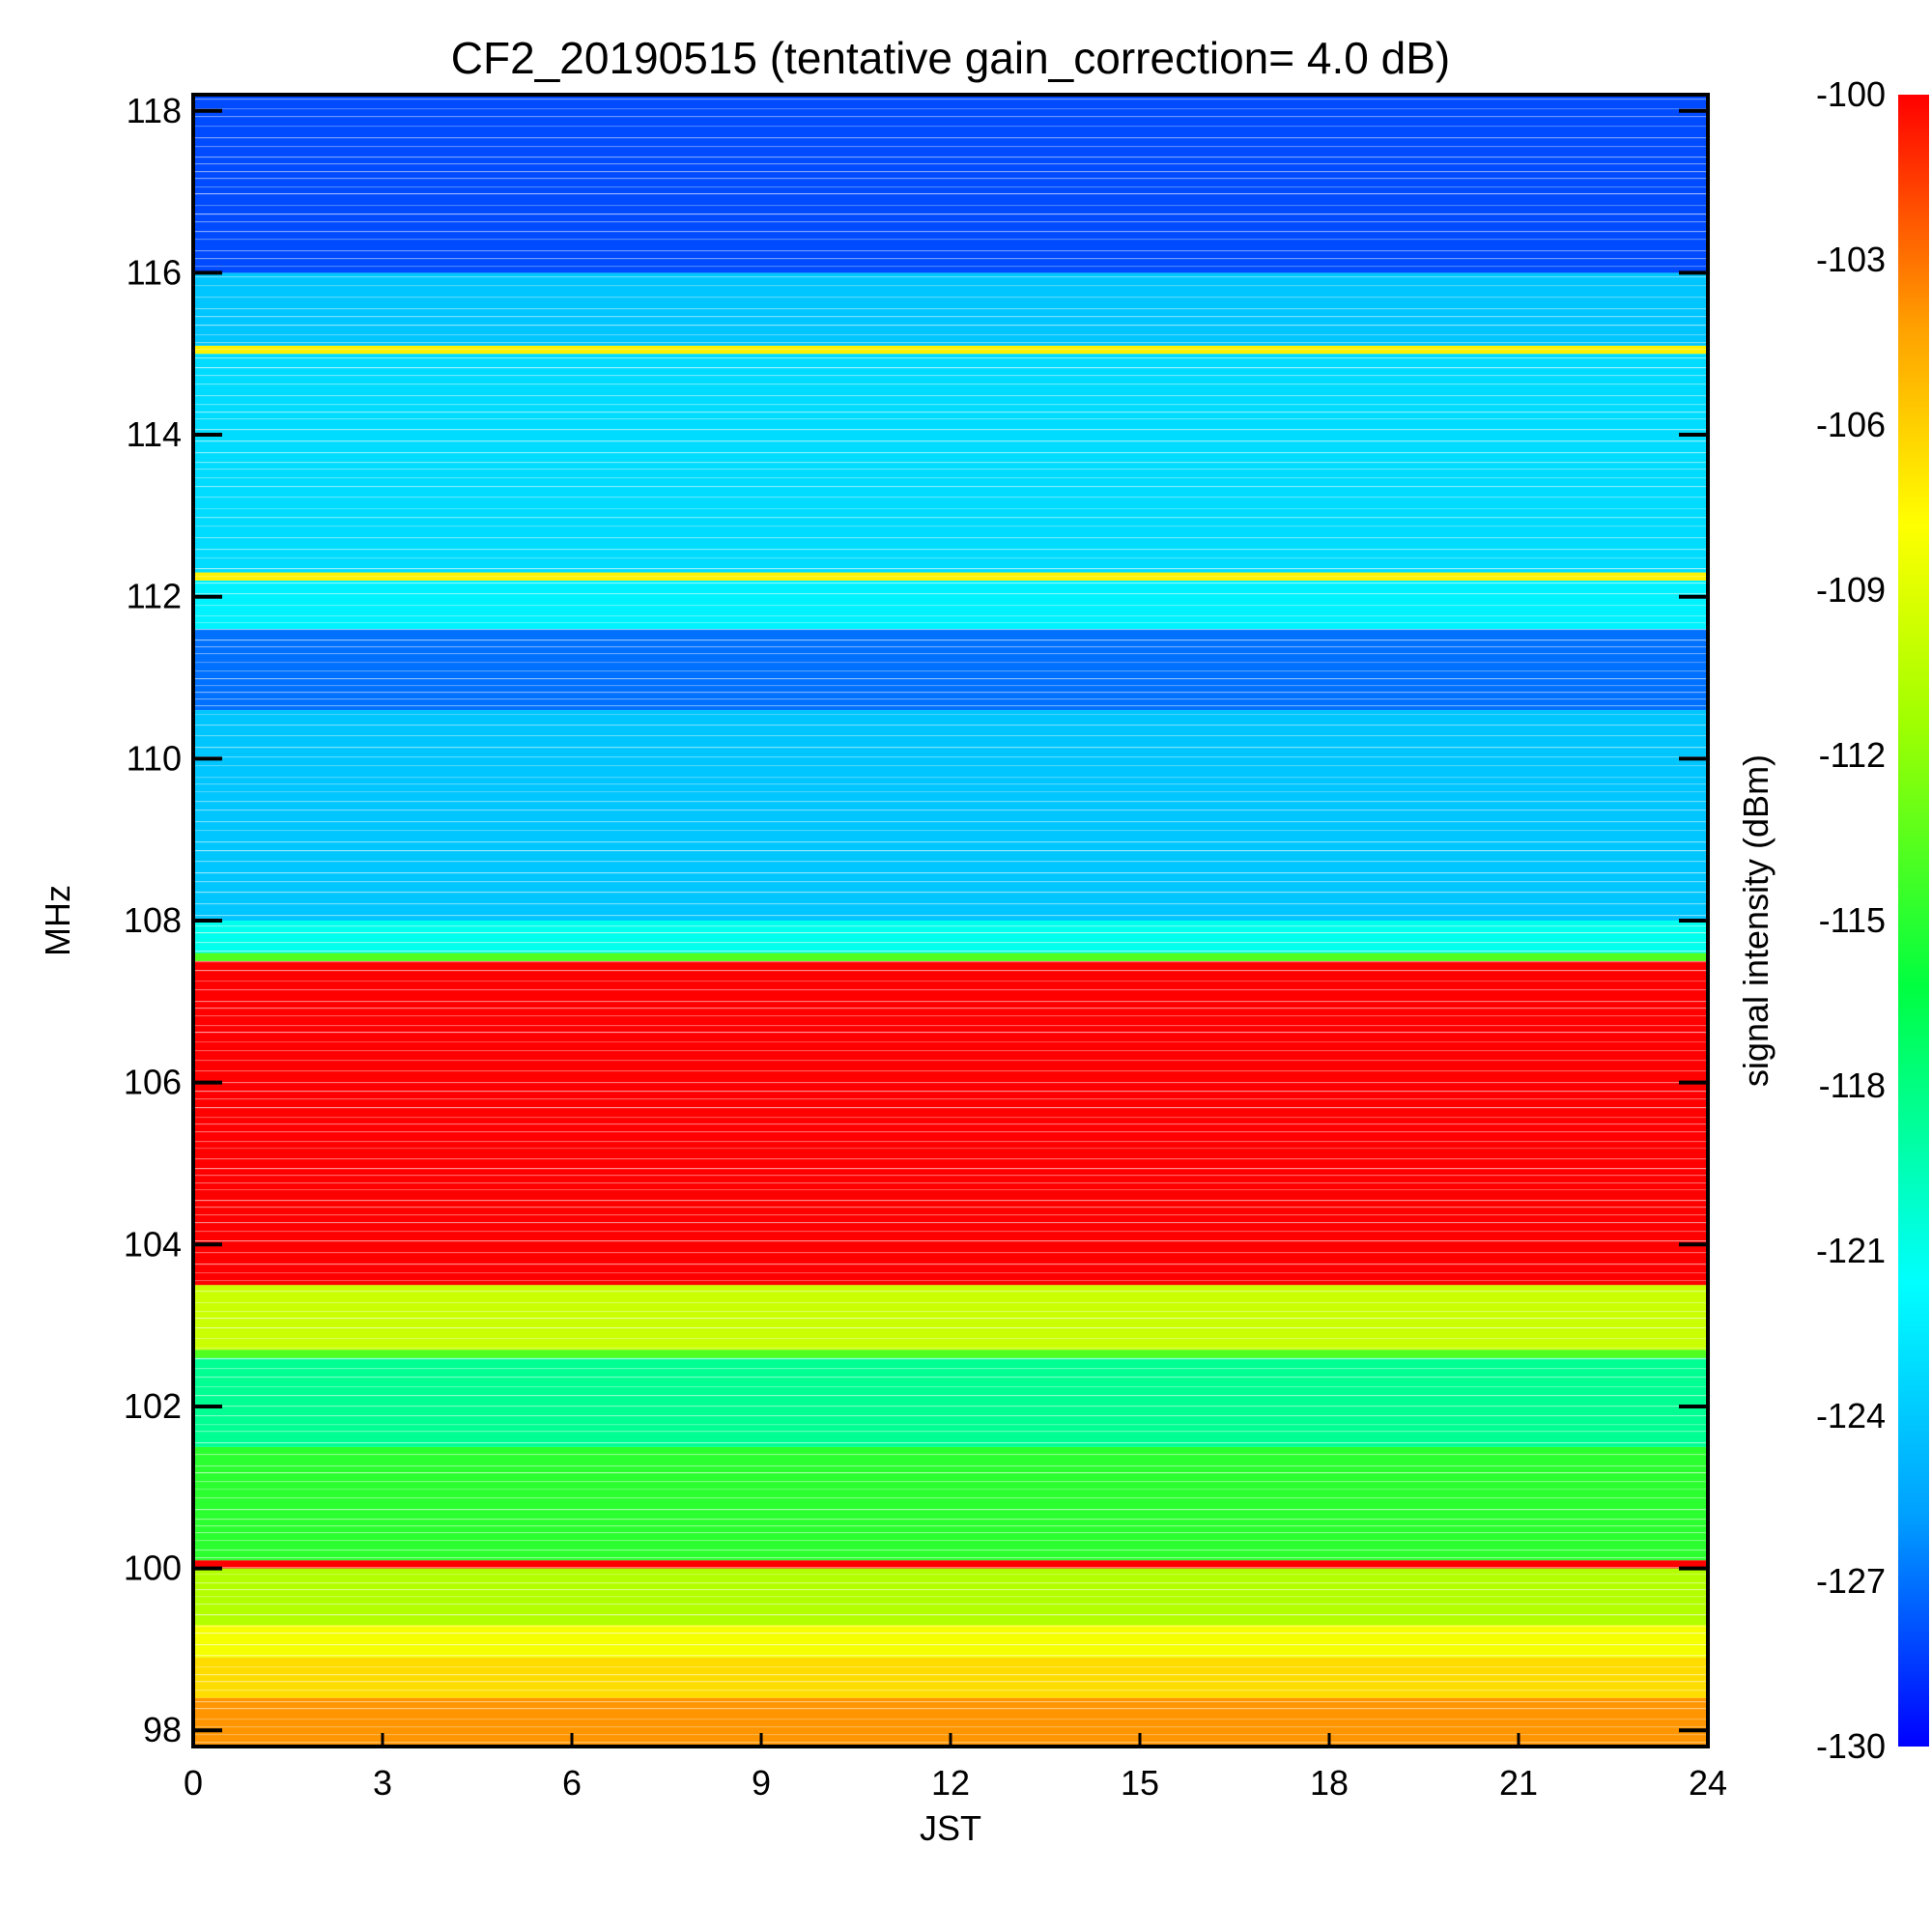 This screenshot has height=1932, width=1932. I want to click on x-tick-label: 15, so click(1140, 1783).